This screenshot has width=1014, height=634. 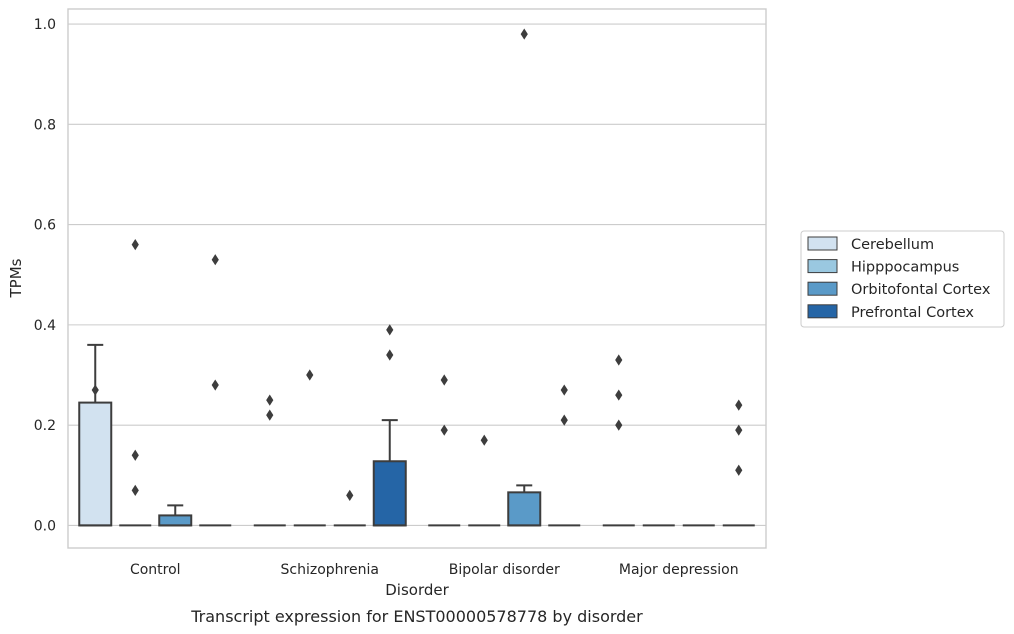 I want to click on x-tick-label: Major depression, so click(x=679, y=570).